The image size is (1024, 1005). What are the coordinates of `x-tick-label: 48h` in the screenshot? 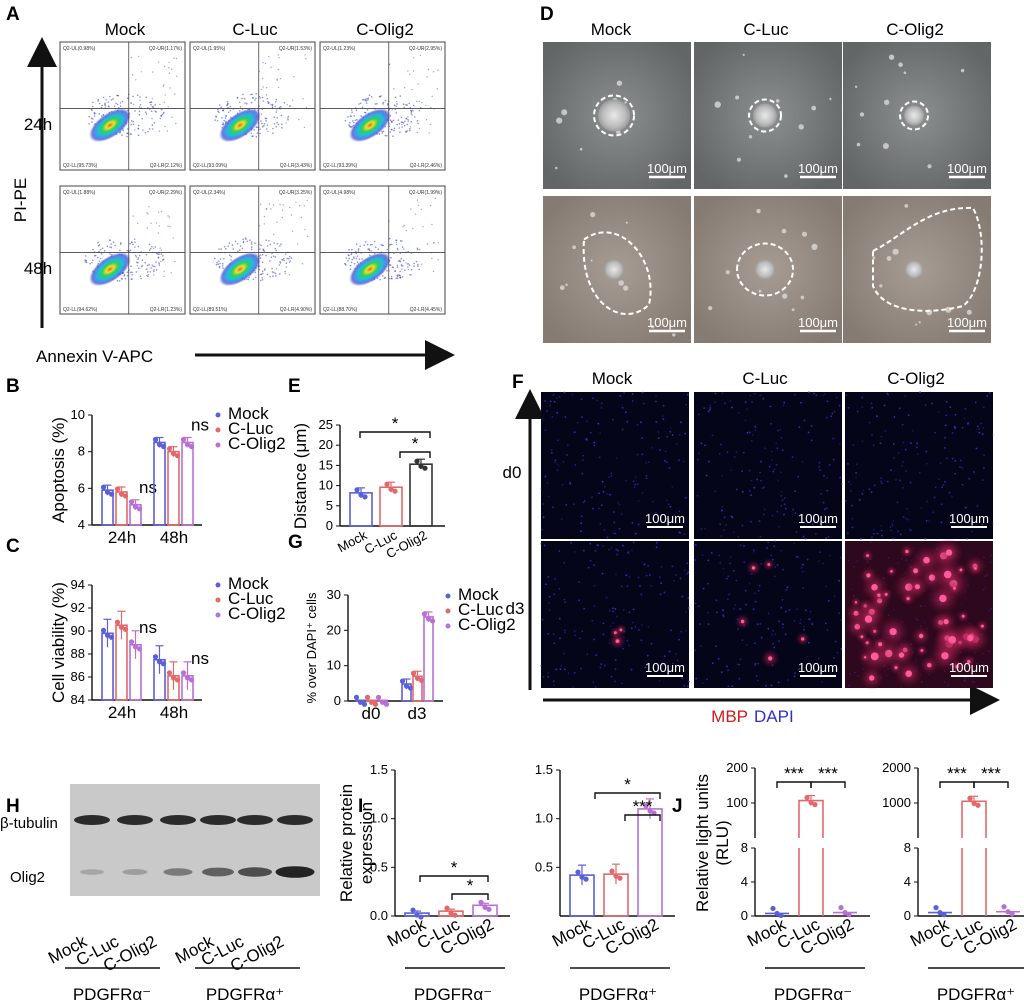 It's located at (174, 712).